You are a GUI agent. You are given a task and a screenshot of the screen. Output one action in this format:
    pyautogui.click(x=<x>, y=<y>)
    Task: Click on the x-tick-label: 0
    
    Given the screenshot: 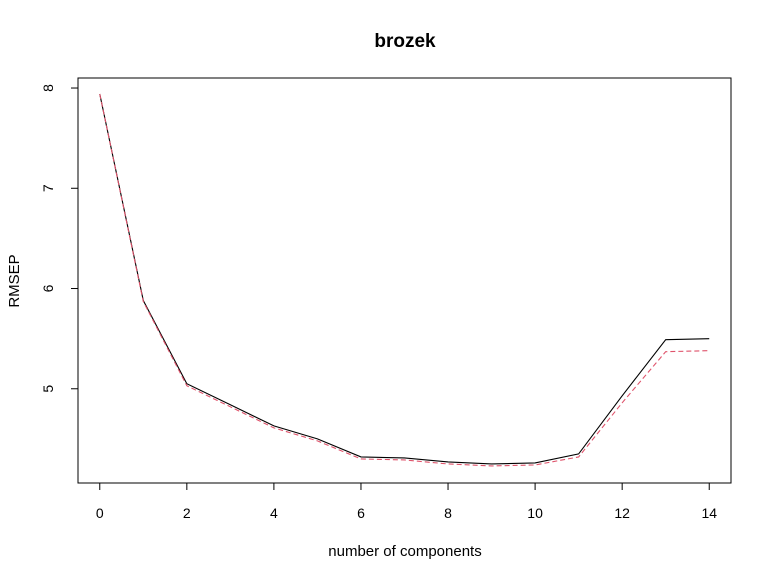 What is the action you would take?
    pyautogui.click(x=100, y=513)
    